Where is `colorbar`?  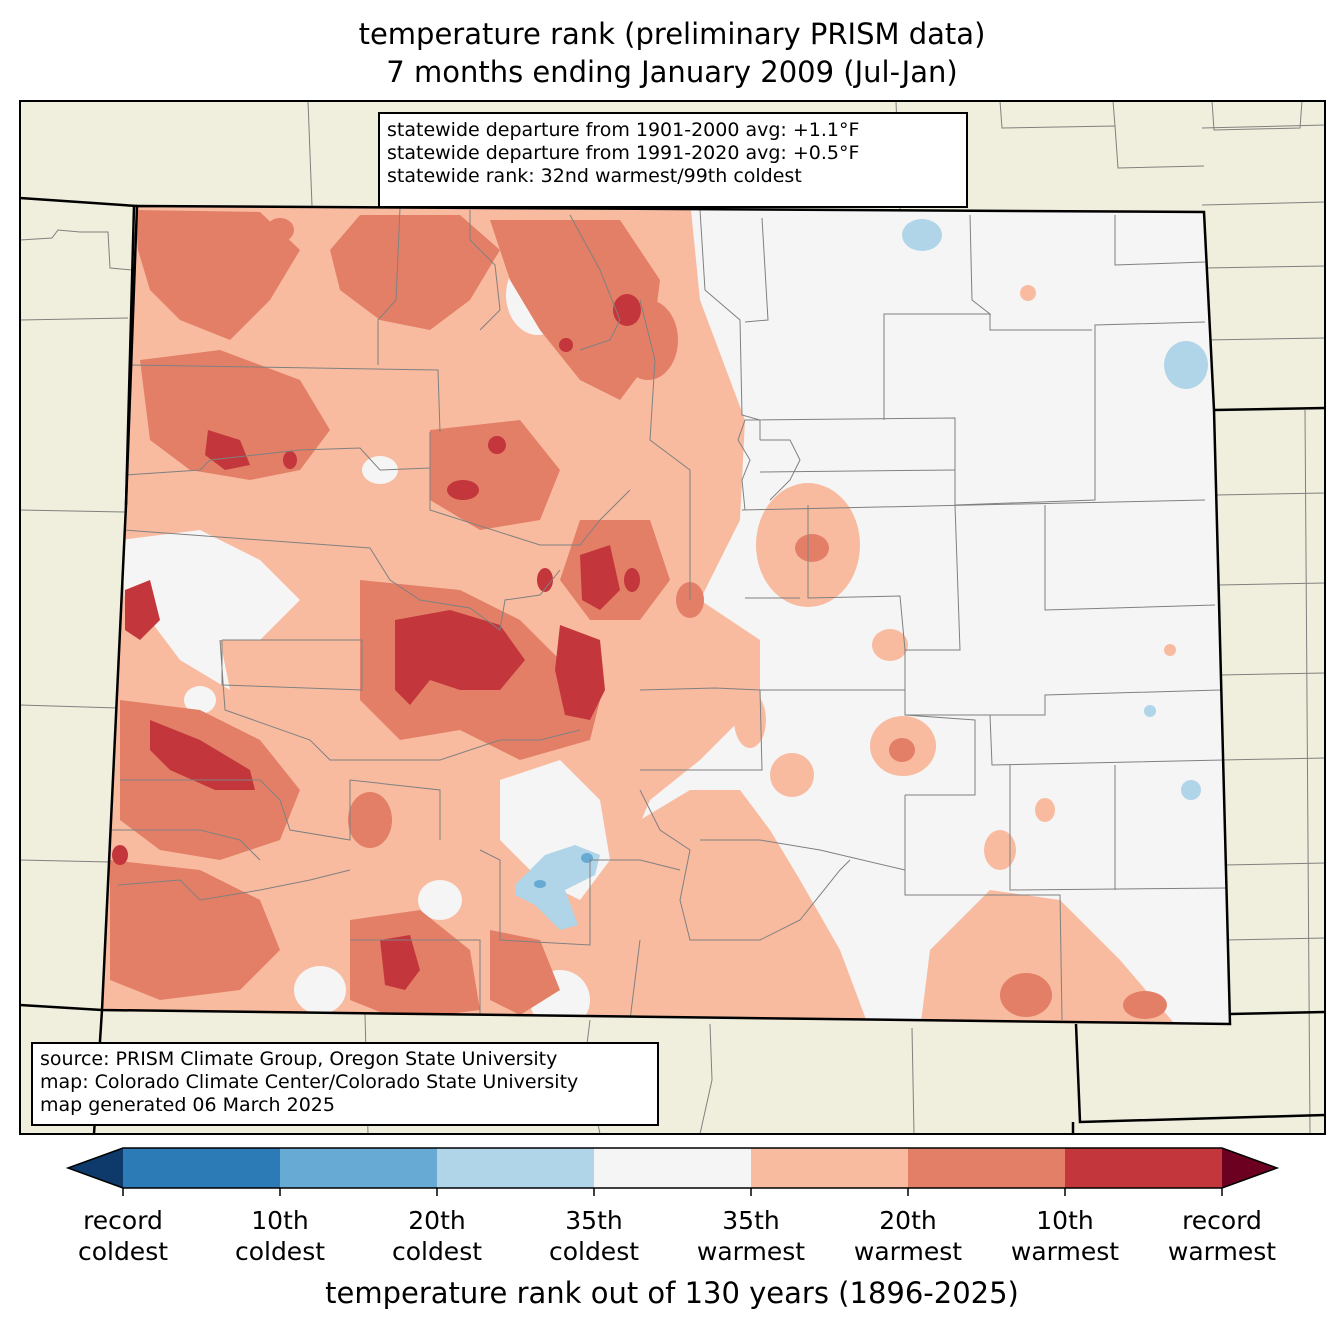 colorbar is located at coordinates (672, 1171).